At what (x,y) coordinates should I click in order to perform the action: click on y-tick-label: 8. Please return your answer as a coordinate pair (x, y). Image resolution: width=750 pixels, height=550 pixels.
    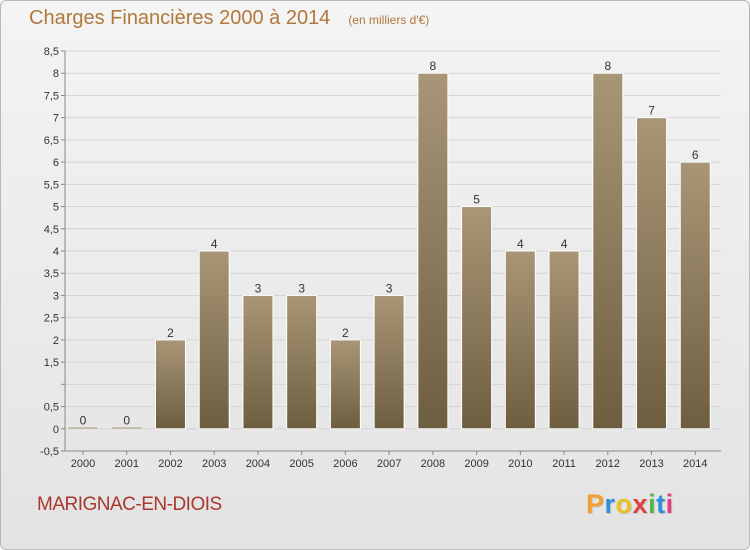
    Looking at the image, I should click on (56, 74).